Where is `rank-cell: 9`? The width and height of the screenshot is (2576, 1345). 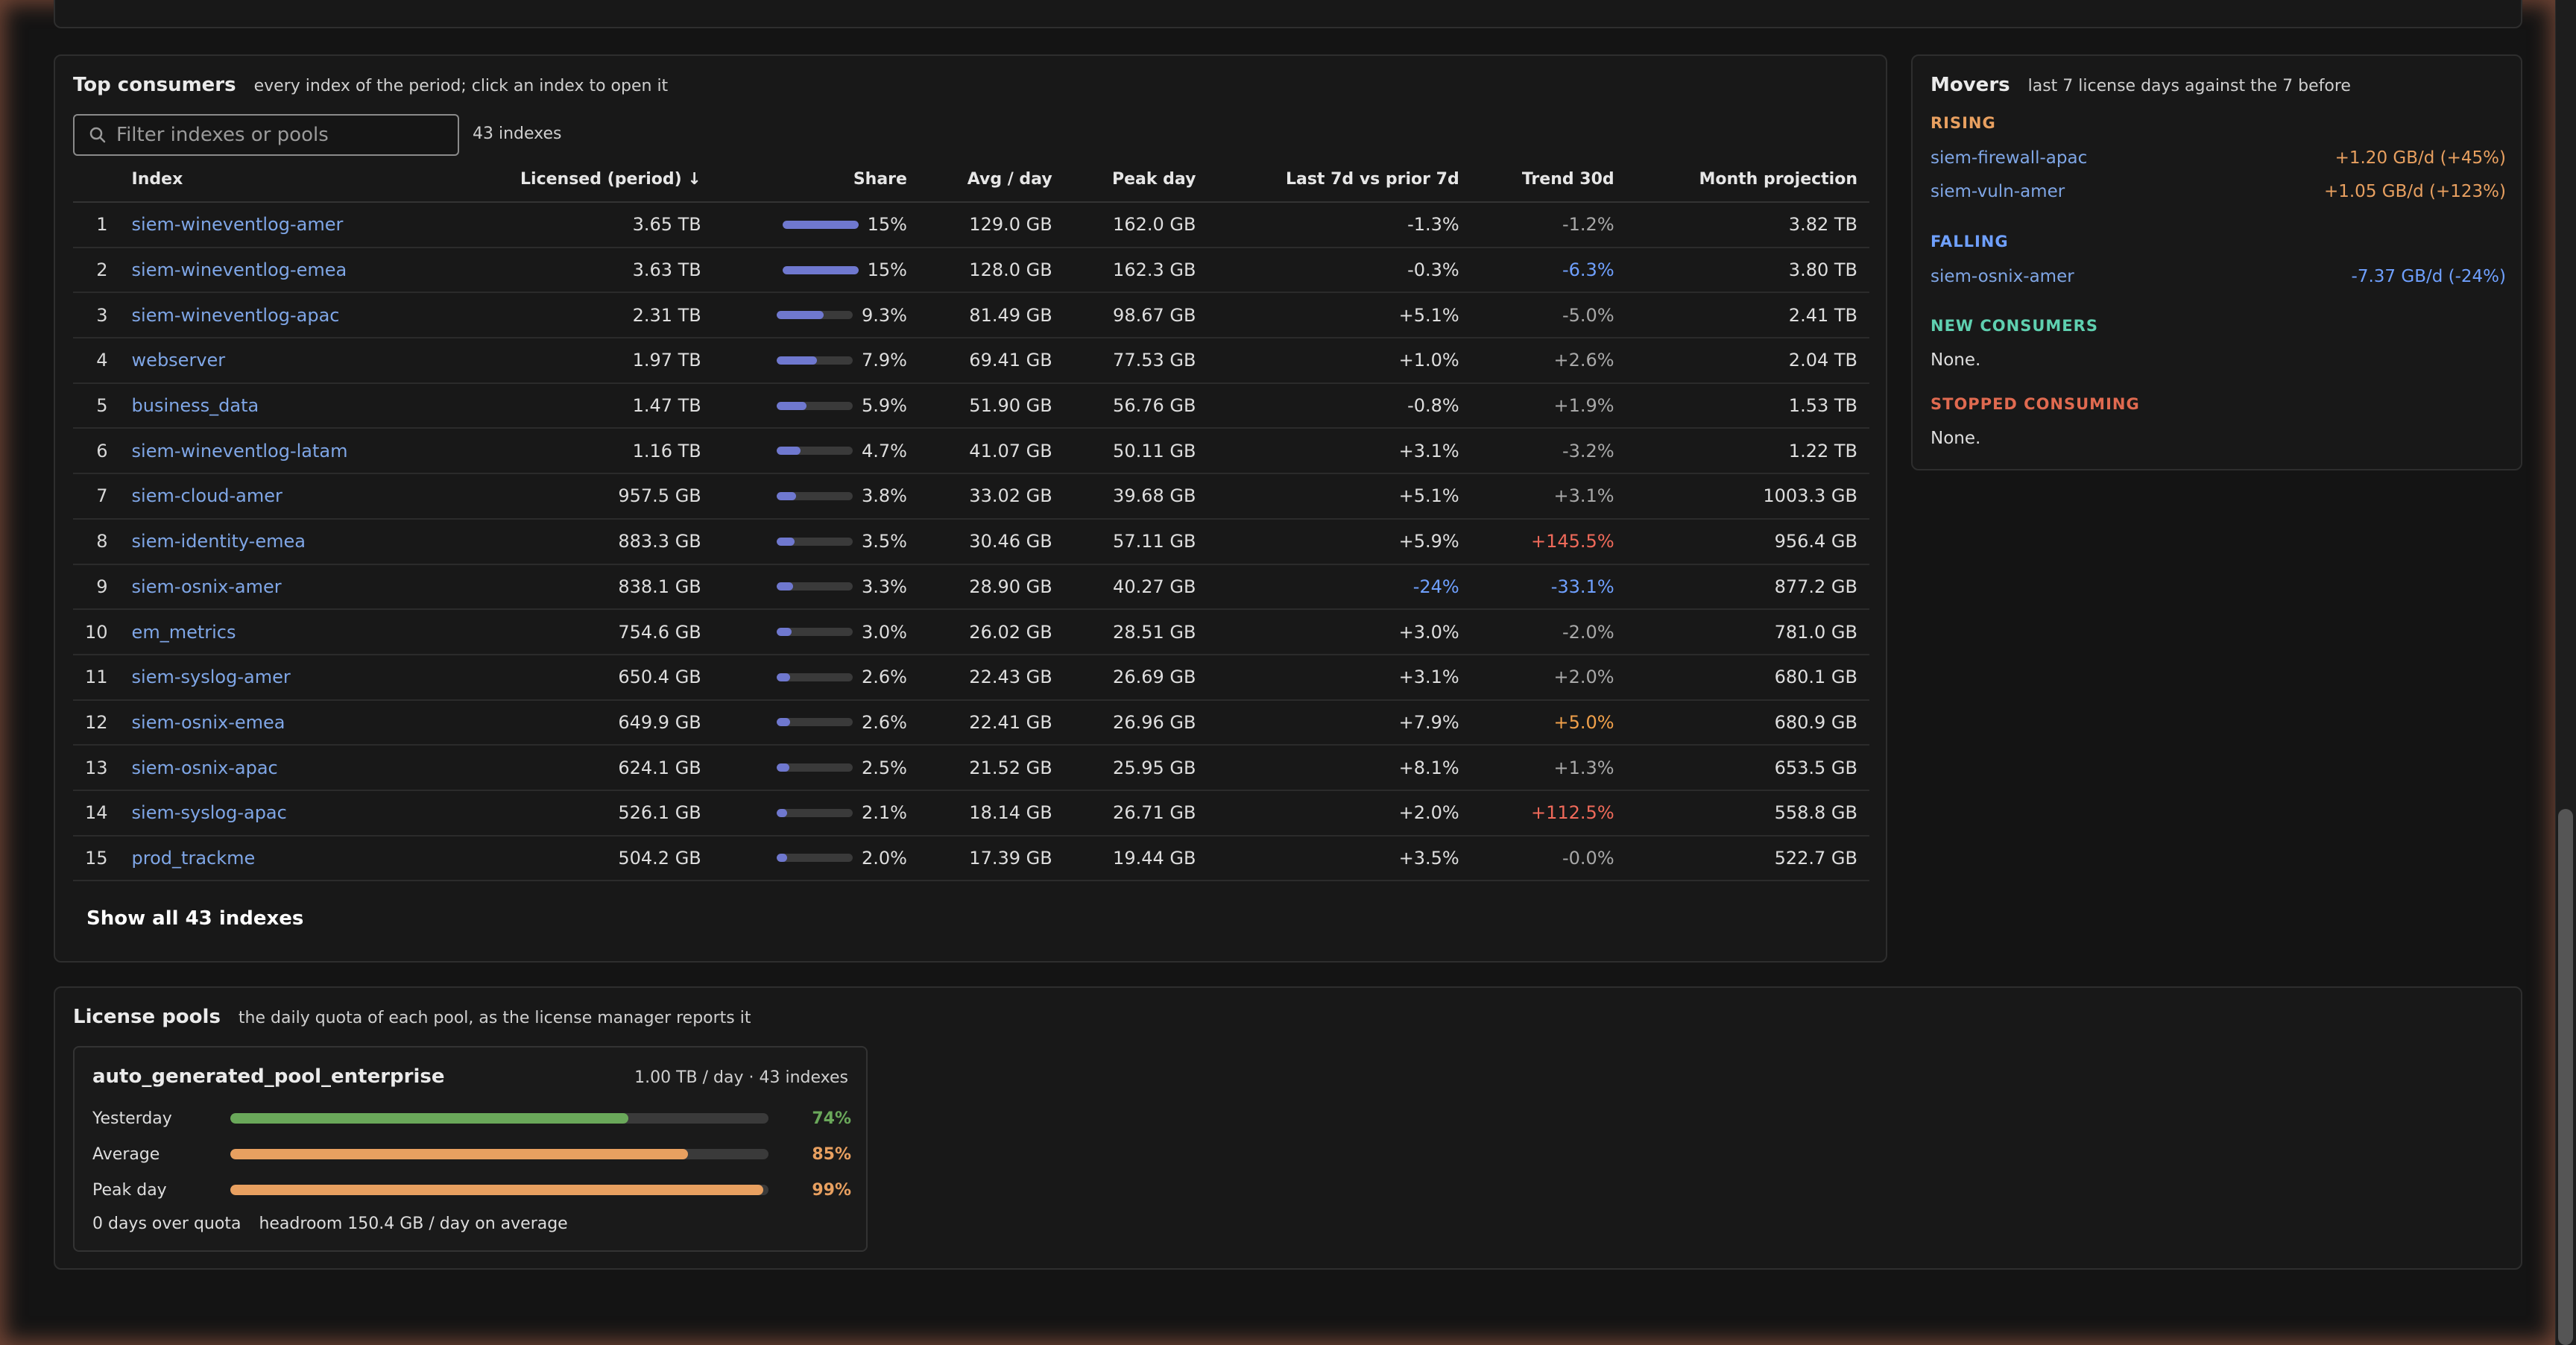
rank-cell: 9 is located at coordinates (96, 587).